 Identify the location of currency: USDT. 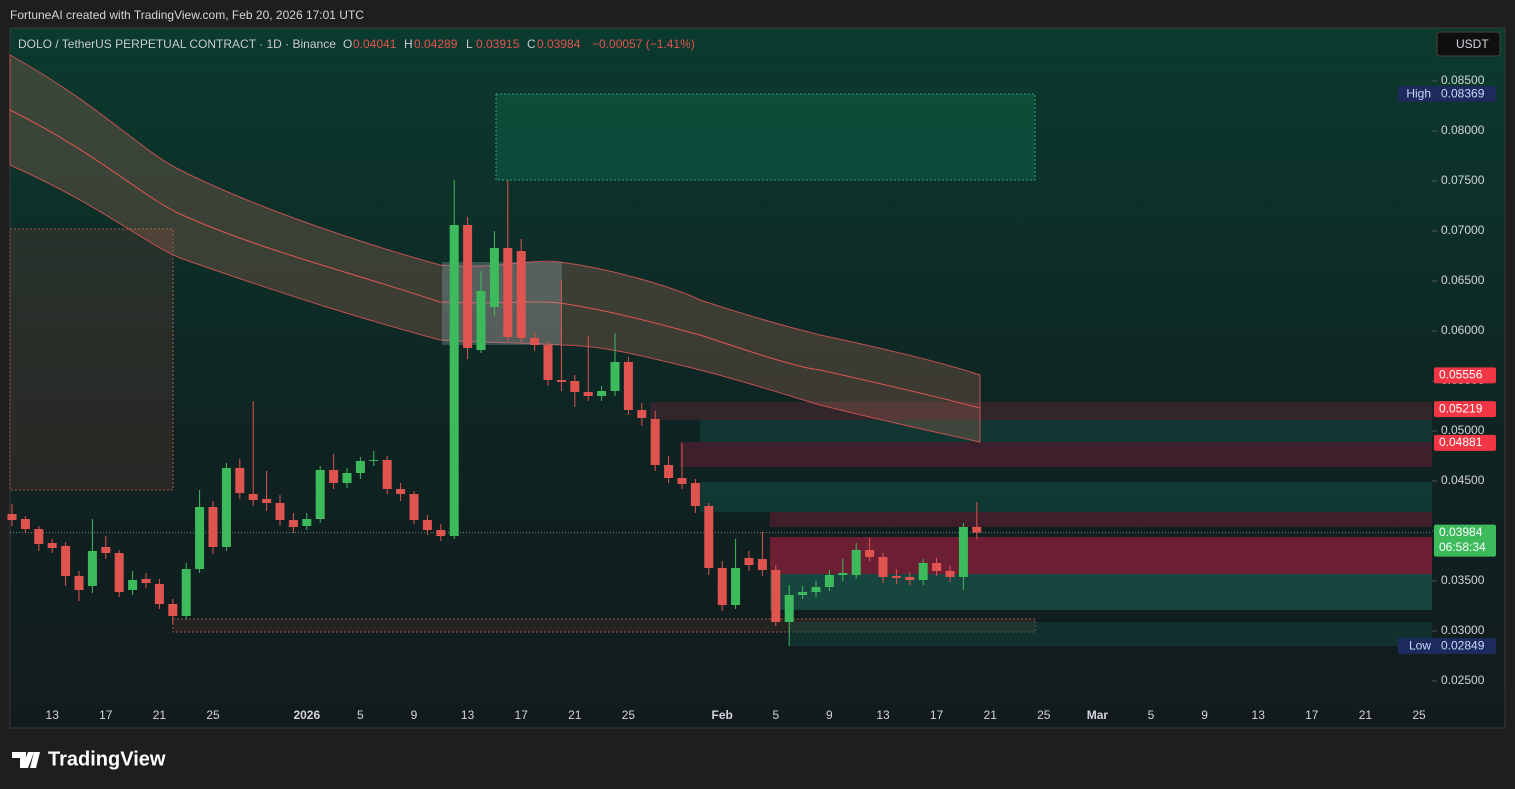
(1472, 44).